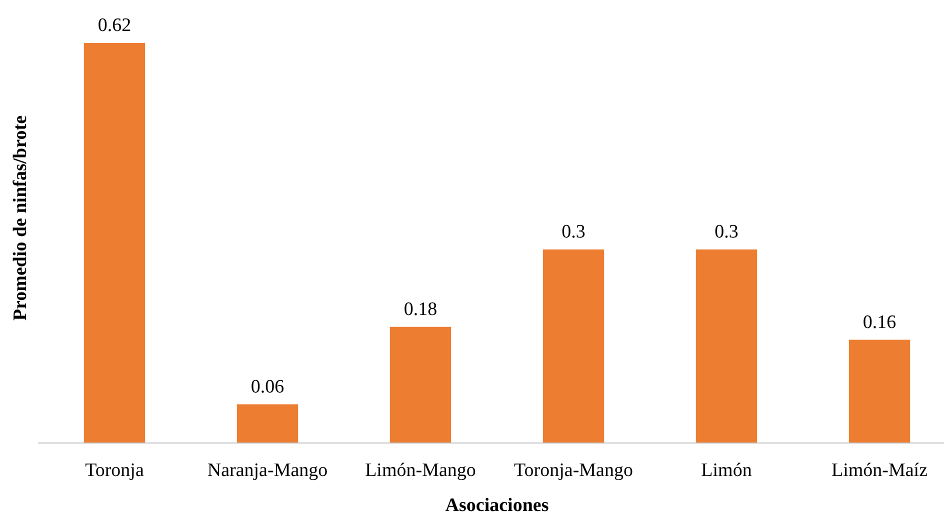  Describe the element at coordinates (267, 470) in the screenshot. I see `x-tick-label: Naranja-Mango` at that location.